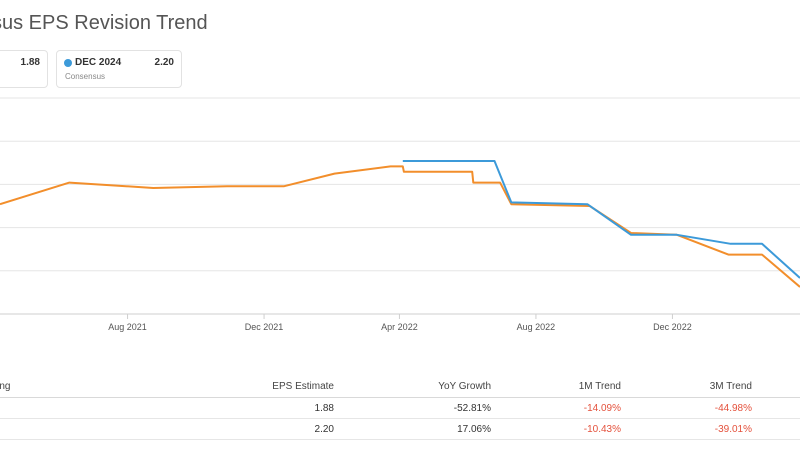  I want to click on header-3m-trend: 3M Trend, so click(730, 386).